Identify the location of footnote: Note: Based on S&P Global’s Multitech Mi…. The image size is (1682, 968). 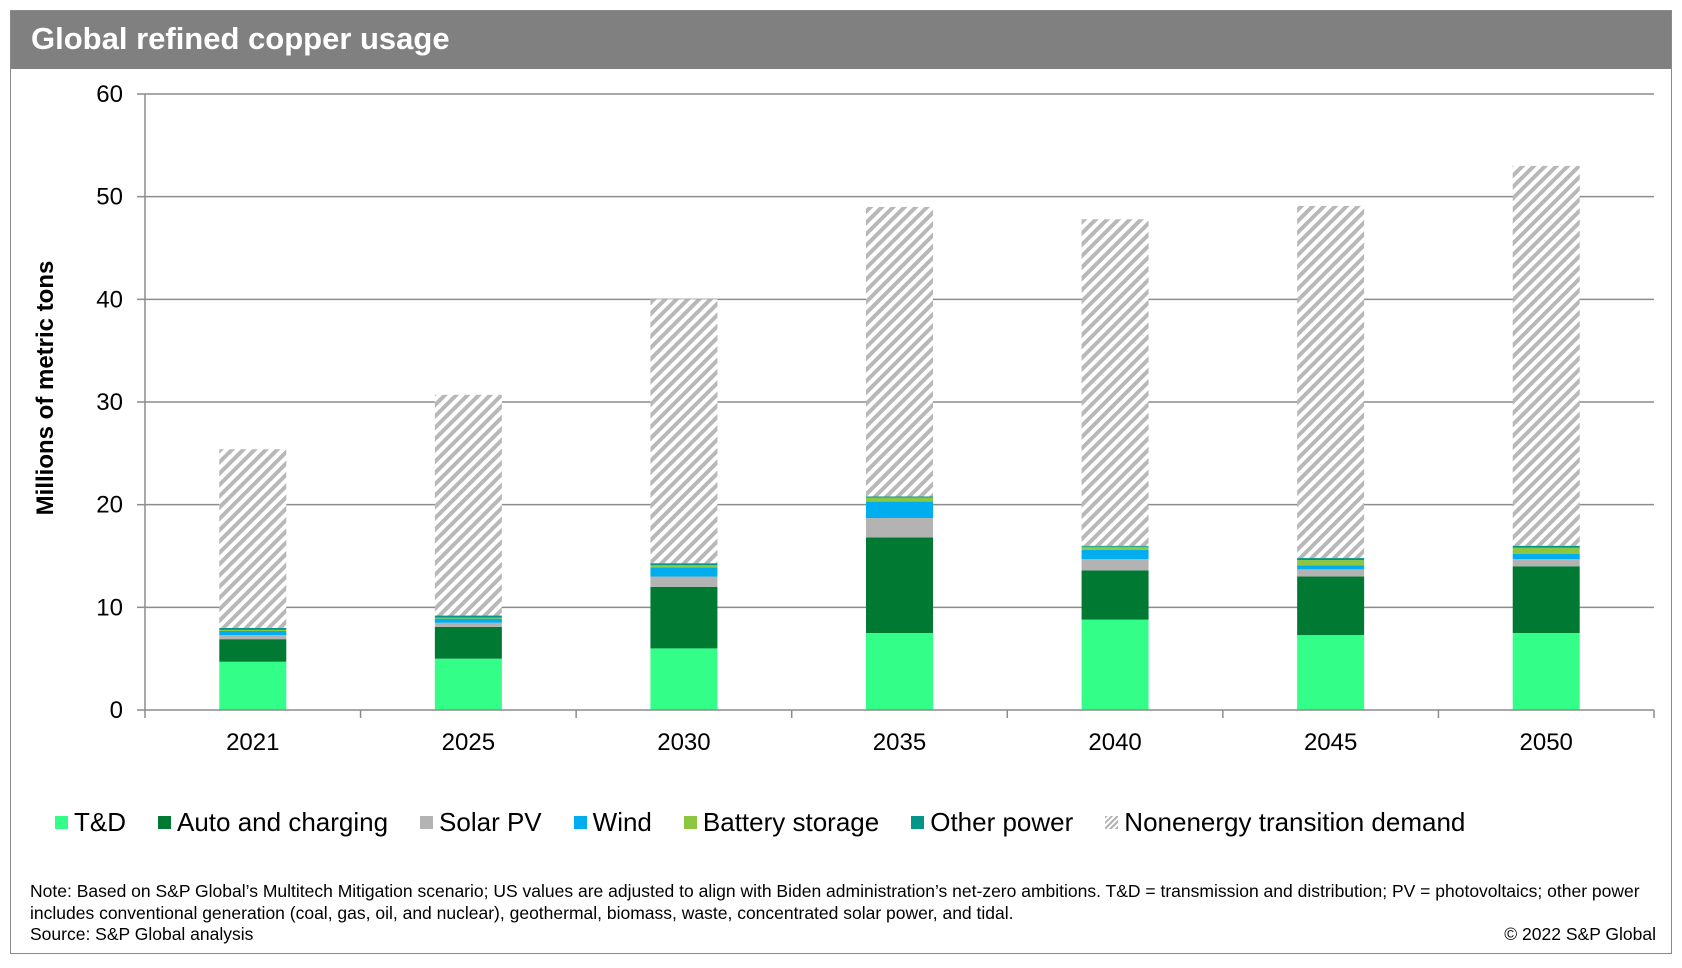
(835, 902).